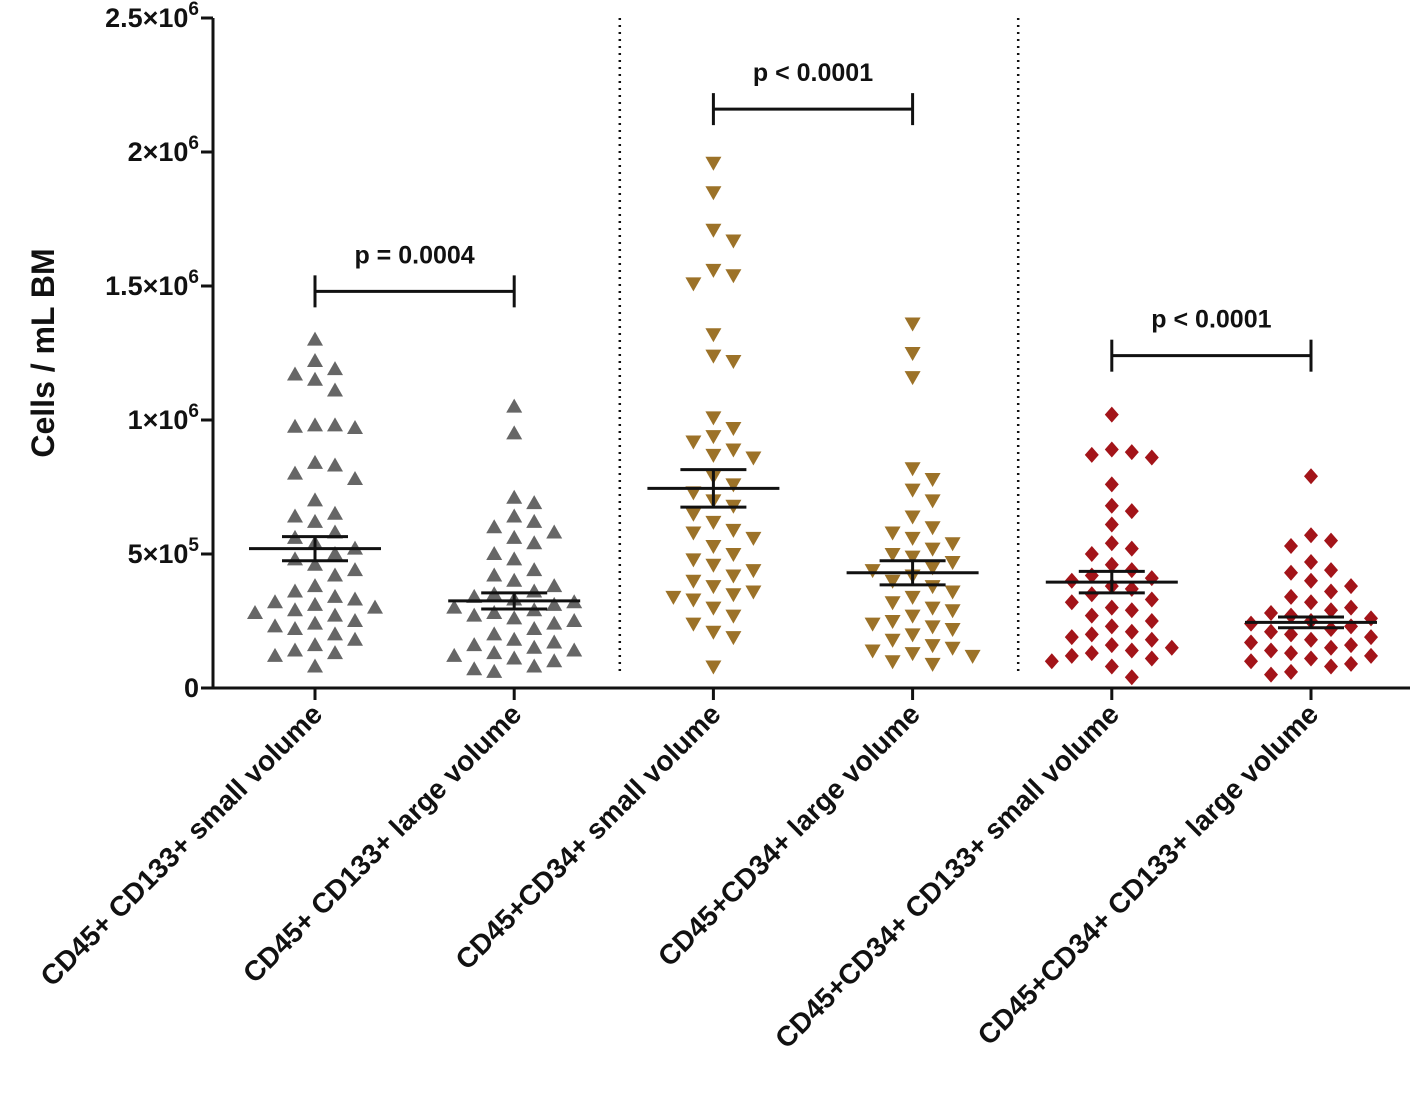 The height and width of the screenshot is (1103, 1416). I want to click on y-tick-label: 1.5×10⁶, so click(152, 284).